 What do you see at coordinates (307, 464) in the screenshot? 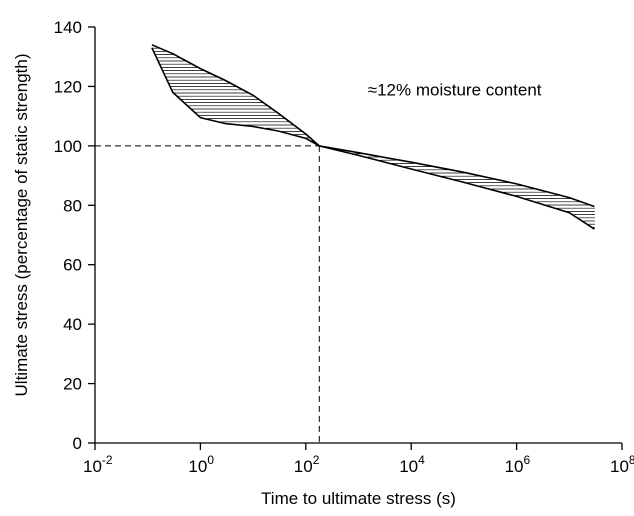
I see `x-tick-label: 10²` at bounding box center [307, 464].